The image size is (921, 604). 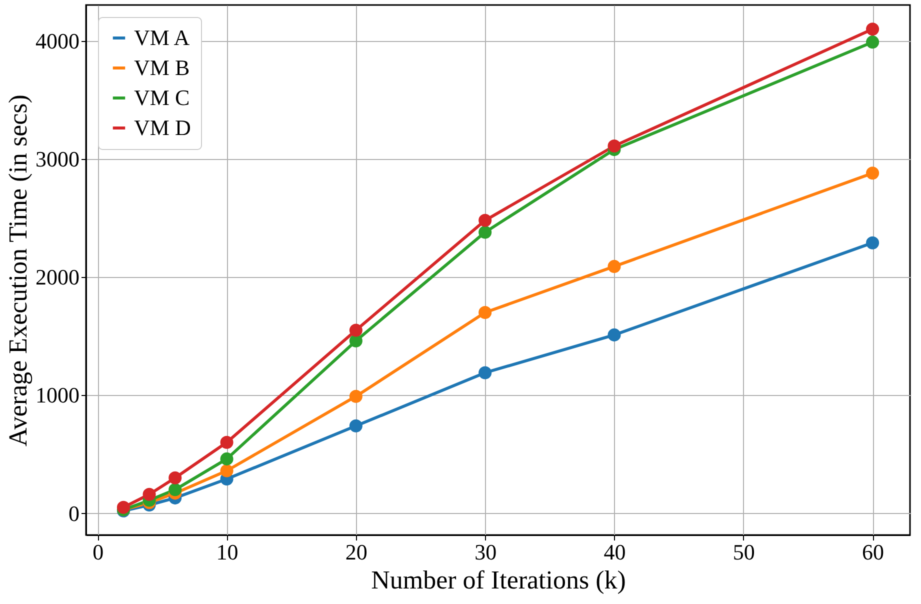 What do you see at coordinates (485, 552) in the screenshot?
I see `x-tick-label: 30` at bounding box center [485, 552].